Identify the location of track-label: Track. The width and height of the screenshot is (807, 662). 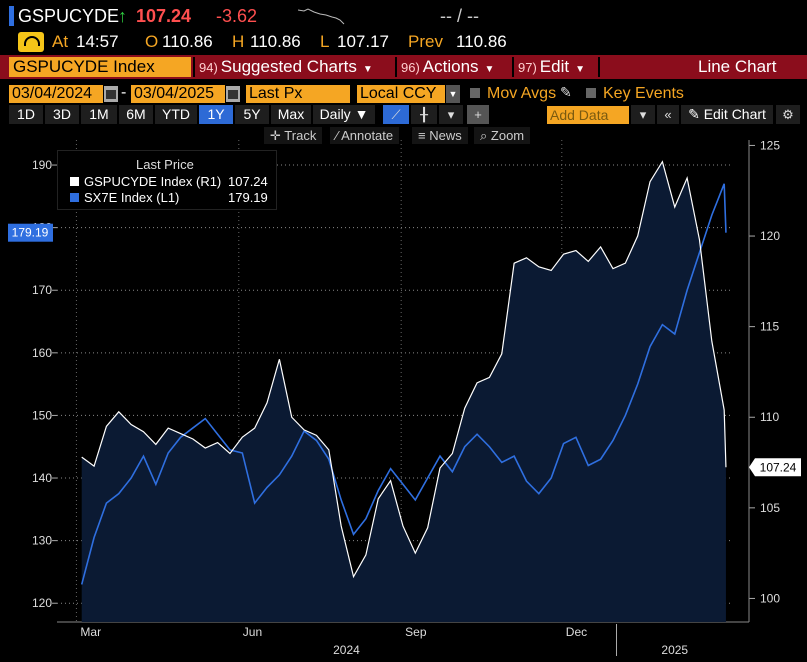
(300, 135).